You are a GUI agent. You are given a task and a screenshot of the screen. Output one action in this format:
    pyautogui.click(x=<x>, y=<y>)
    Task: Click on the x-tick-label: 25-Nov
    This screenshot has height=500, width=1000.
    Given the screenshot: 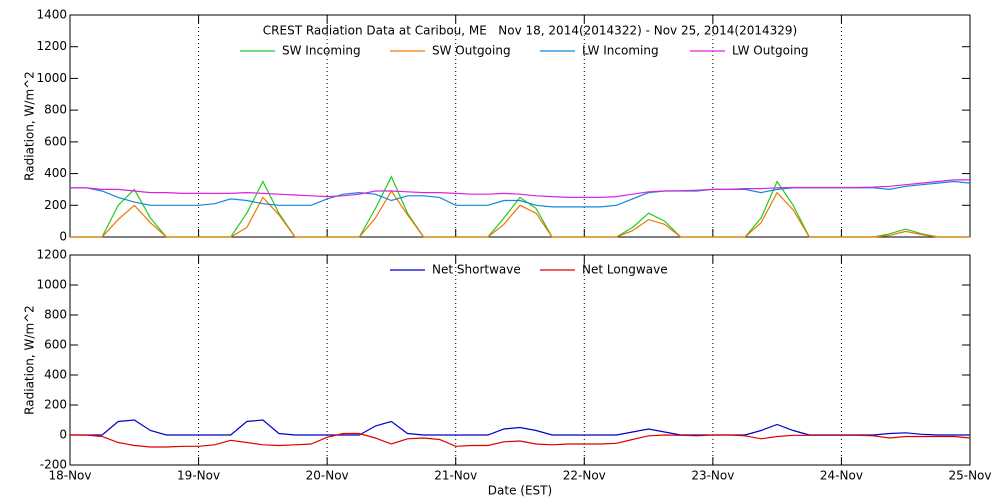 What is the action you would take?
    pyautogui.click(x=969, y=476)
    